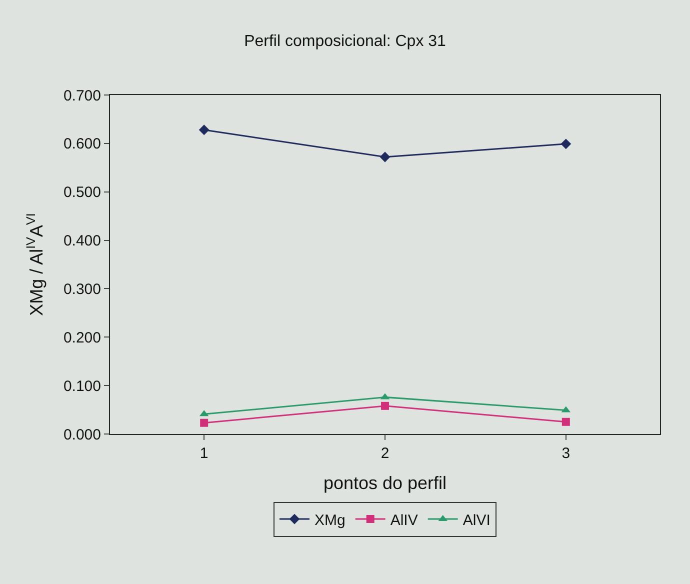 The width and height of the screenshot is (690, 584). What do you see at coordinates (385, 483) in the screenshot?
I see `x-axis-title: pontos do perfil` at bounding box center [385, 483].